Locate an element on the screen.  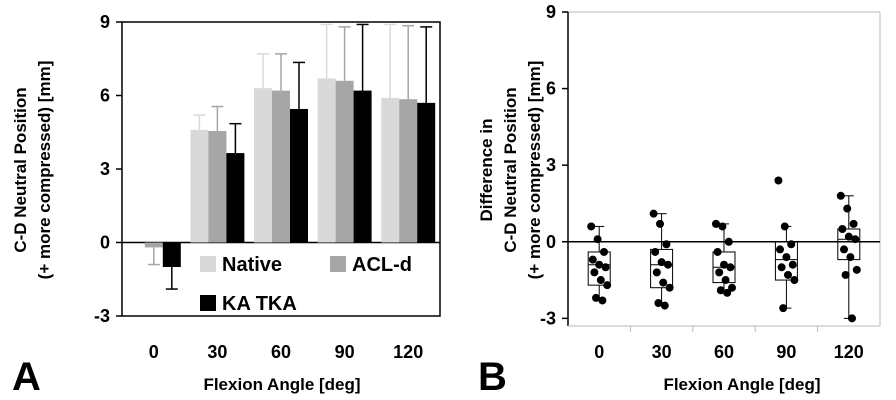
panel-a-y-tick-label: 9 is located at coordinates (105, 22).